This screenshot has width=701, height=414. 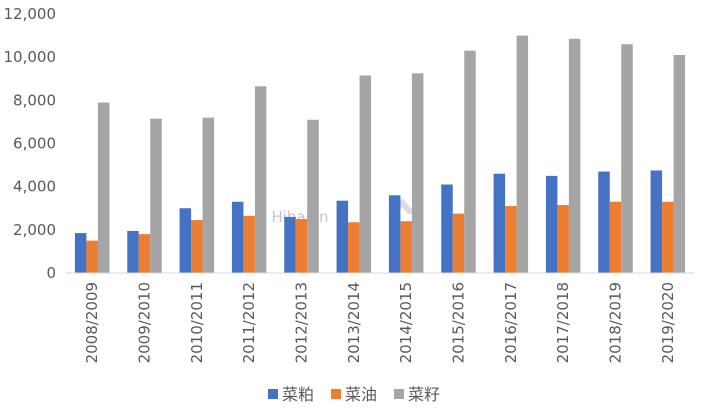 What do you see at coordinates (511, 239) in the screenshot?
I see `bar-菜油-2016/2017` at bounding box center [511, 239].